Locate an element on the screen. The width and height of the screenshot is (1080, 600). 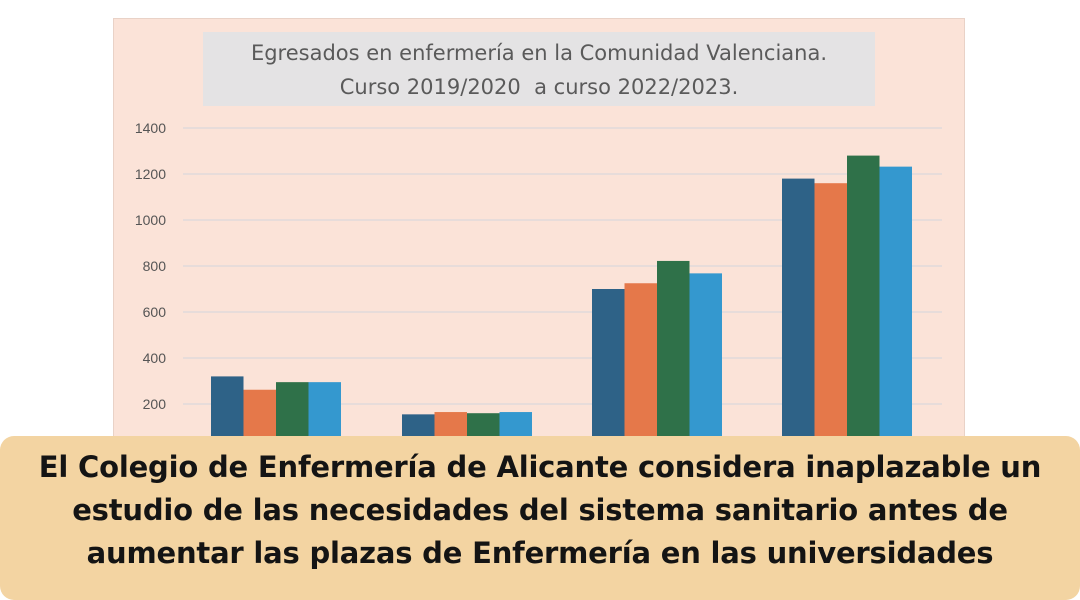
bar-3-2020-2021 is located at coordinates (640, 366).